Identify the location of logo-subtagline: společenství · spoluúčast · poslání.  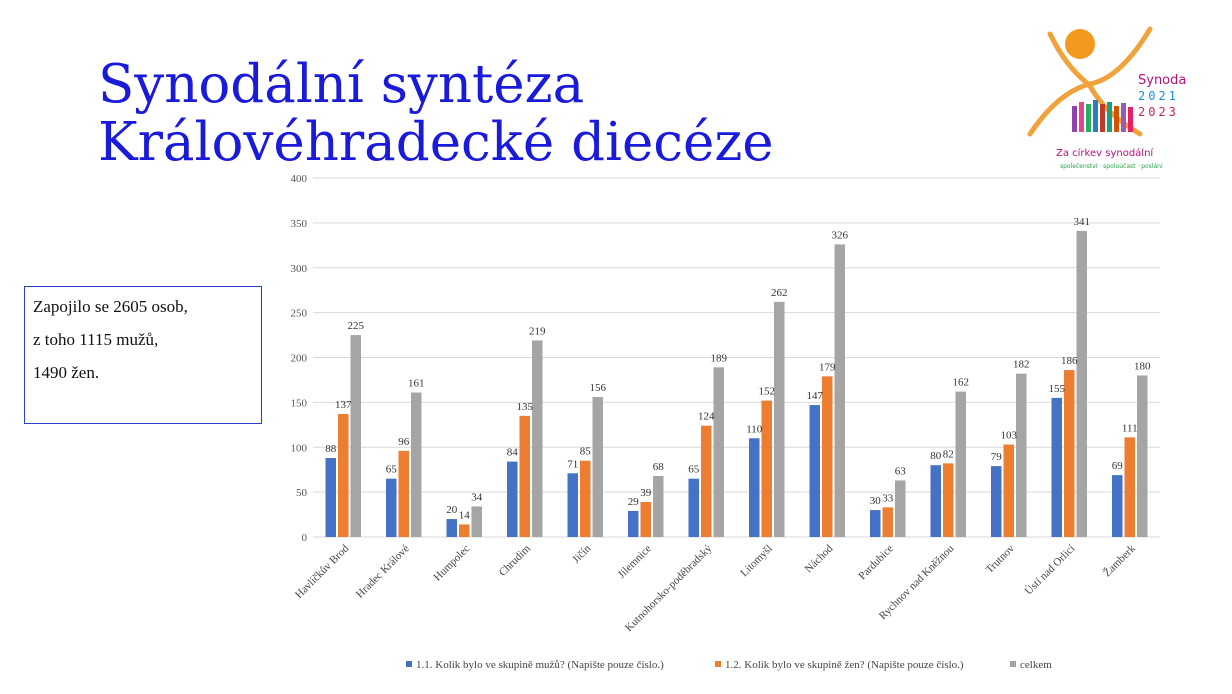
(1111, 166).